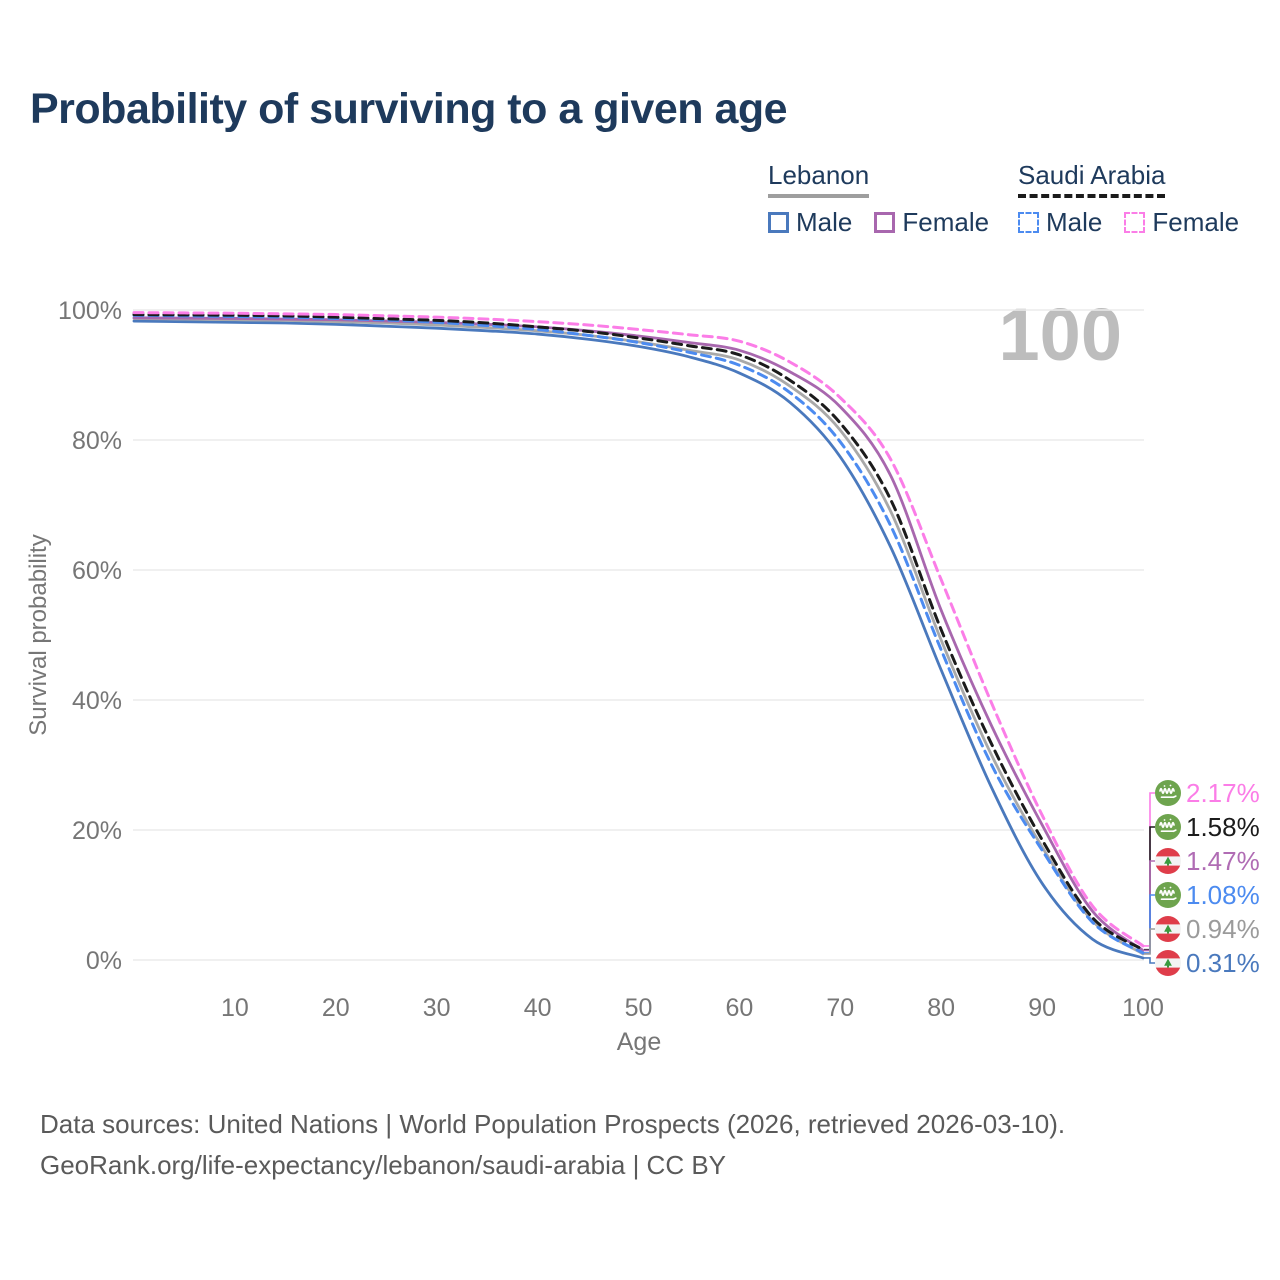 This screenshot has width=1280, height=1280. What do you see at coordinates (1223, 929) in the screenshot?
I see `end-label-lebanon-all: 0.94%` at bounding box center [1223, 929].